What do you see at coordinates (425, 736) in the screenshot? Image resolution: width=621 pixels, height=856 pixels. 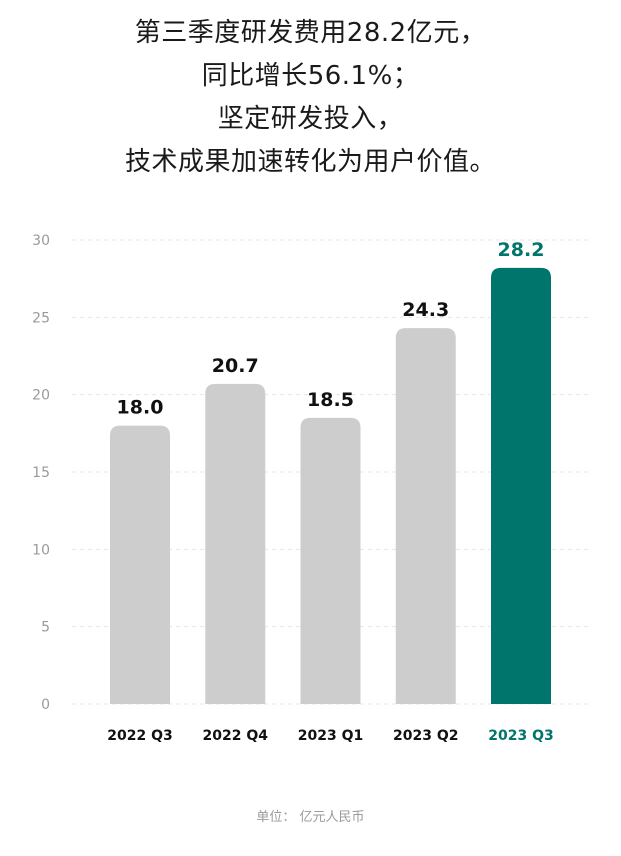 I see `x-category-label: 2023 Q2` at bounding box center [425, 736].